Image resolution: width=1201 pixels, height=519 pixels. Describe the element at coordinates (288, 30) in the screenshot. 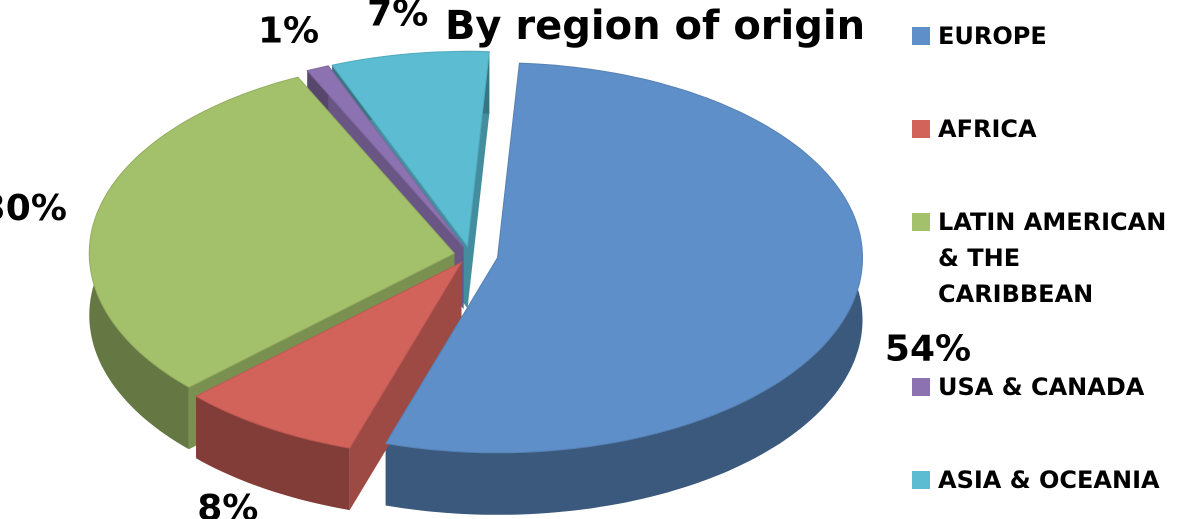

I see `data-label: 1%` at that location.